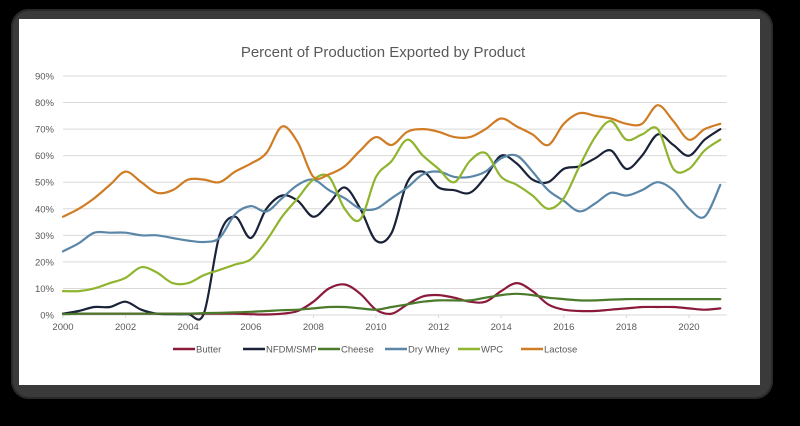 The image size is (800, 426). What do you see at coordinates (45, 130) in the screenshot?
I see `y-tick-label: 70%` at bounding box center [45, 130].